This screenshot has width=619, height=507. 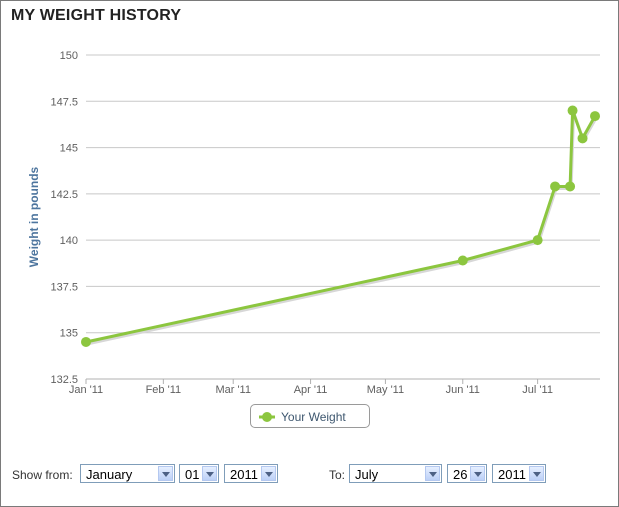 What do you see at coordinates (64, 287) in the screenshot?
I see `y-tick-label: 137.5` at bounding box center [64, 287].